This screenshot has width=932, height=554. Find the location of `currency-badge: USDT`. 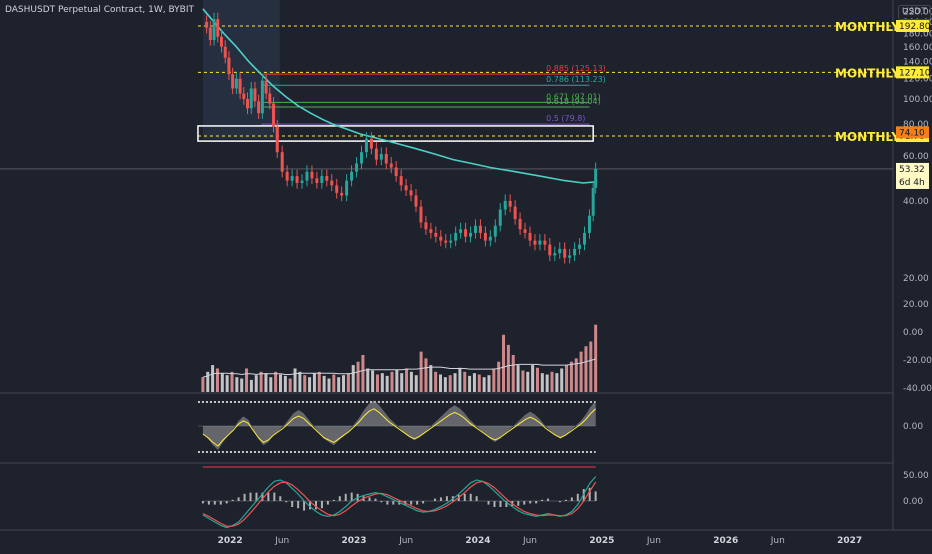

currency-badge: USDT is located at coordinates (914, 12).